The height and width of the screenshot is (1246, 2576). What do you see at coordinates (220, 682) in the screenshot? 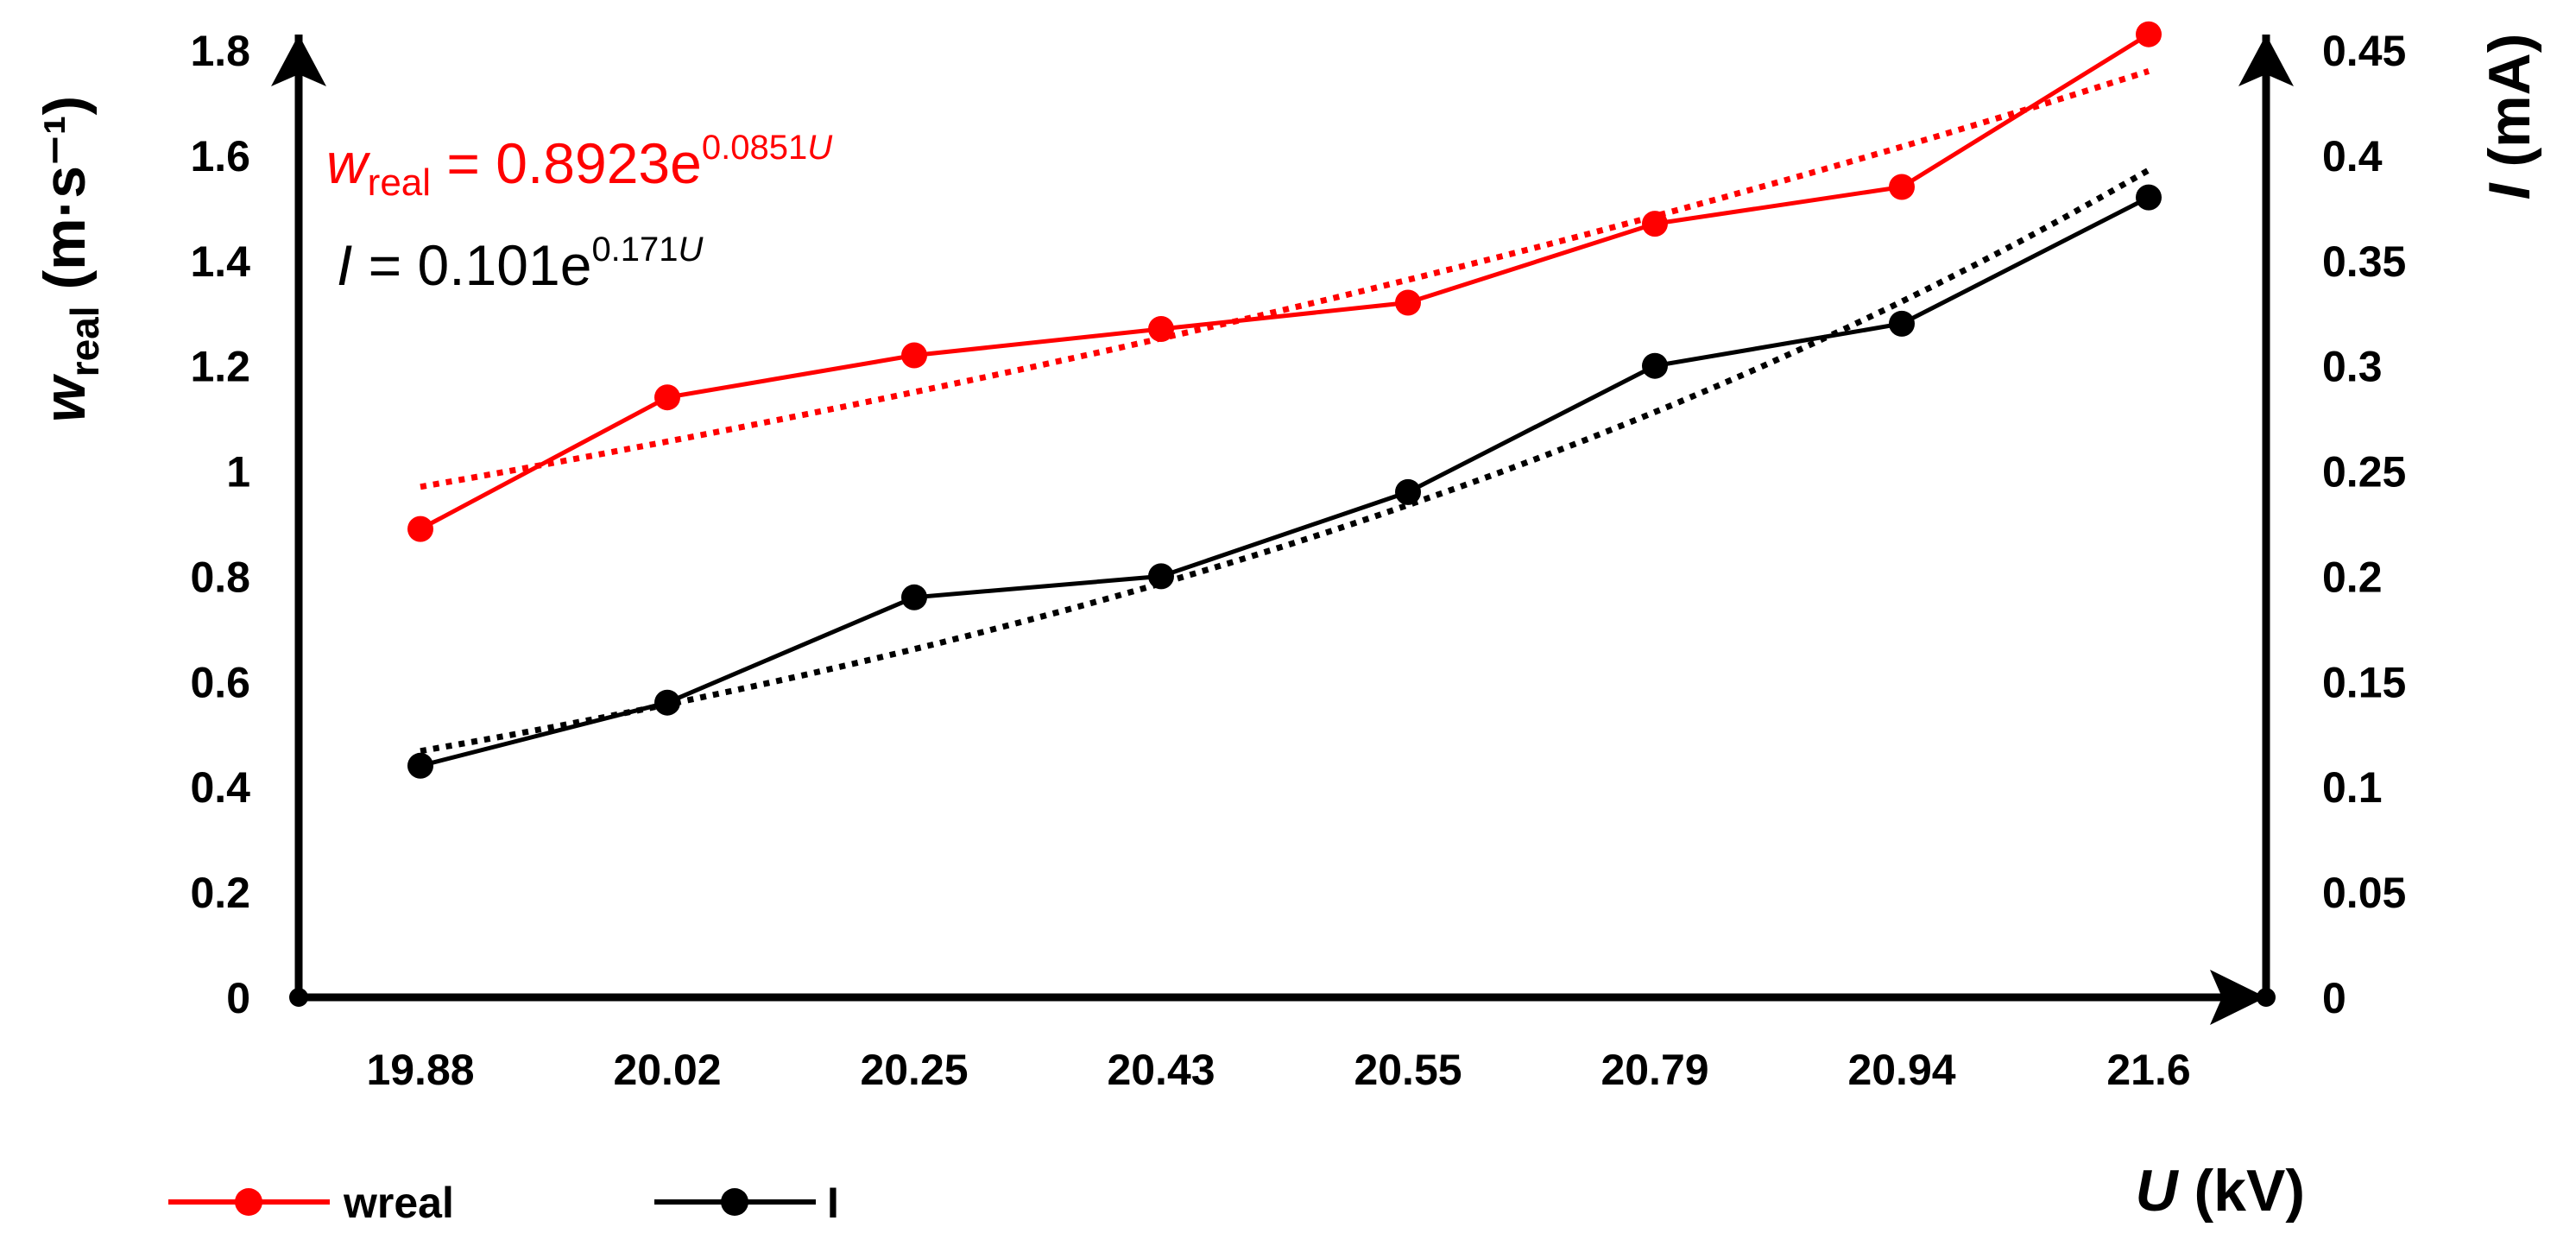
I see `y-left-tick-label: 0.6` at bounding box center [220, 682].